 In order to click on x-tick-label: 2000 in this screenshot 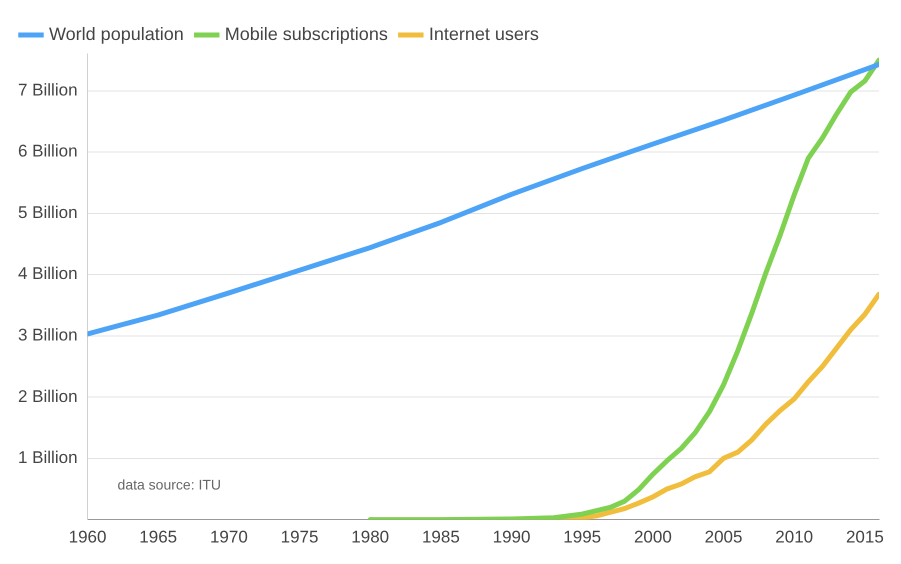, I will do `click(653, 536)`.